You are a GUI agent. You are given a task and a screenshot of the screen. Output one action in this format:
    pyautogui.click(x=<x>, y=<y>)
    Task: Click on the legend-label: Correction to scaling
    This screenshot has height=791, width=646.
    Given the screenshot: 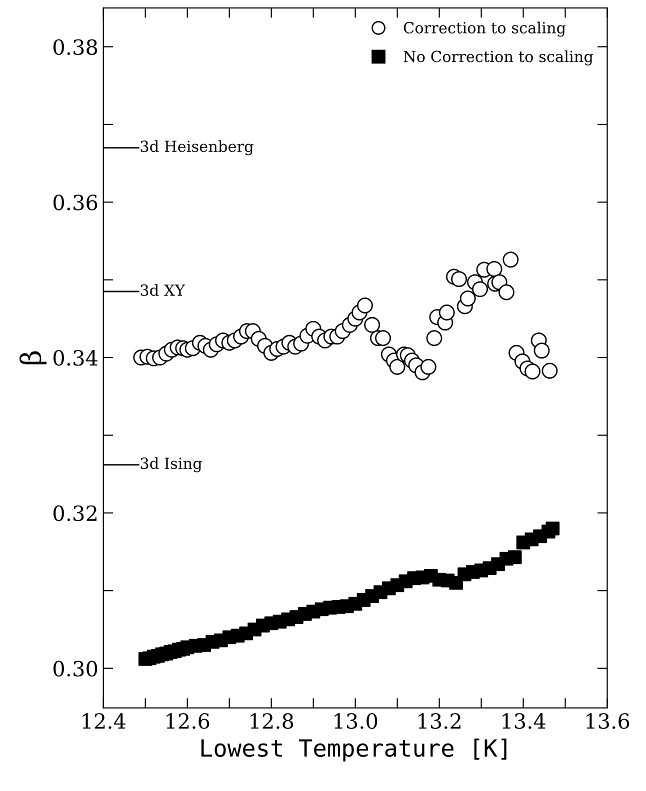 What is the action you would take?
    pyautogui.click(x=485, y=29)
    